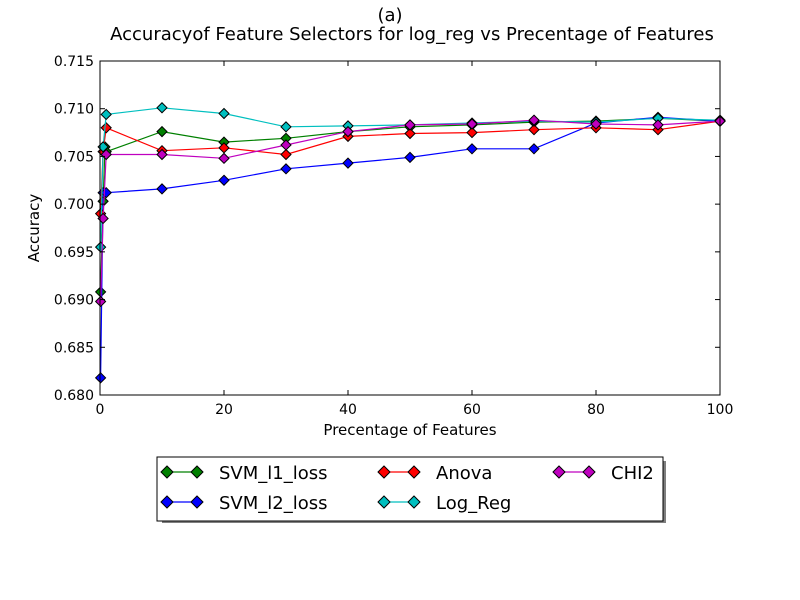 The image size is (800, 600). I want to click on x-tick-label-5: 100, so click(720, 410).